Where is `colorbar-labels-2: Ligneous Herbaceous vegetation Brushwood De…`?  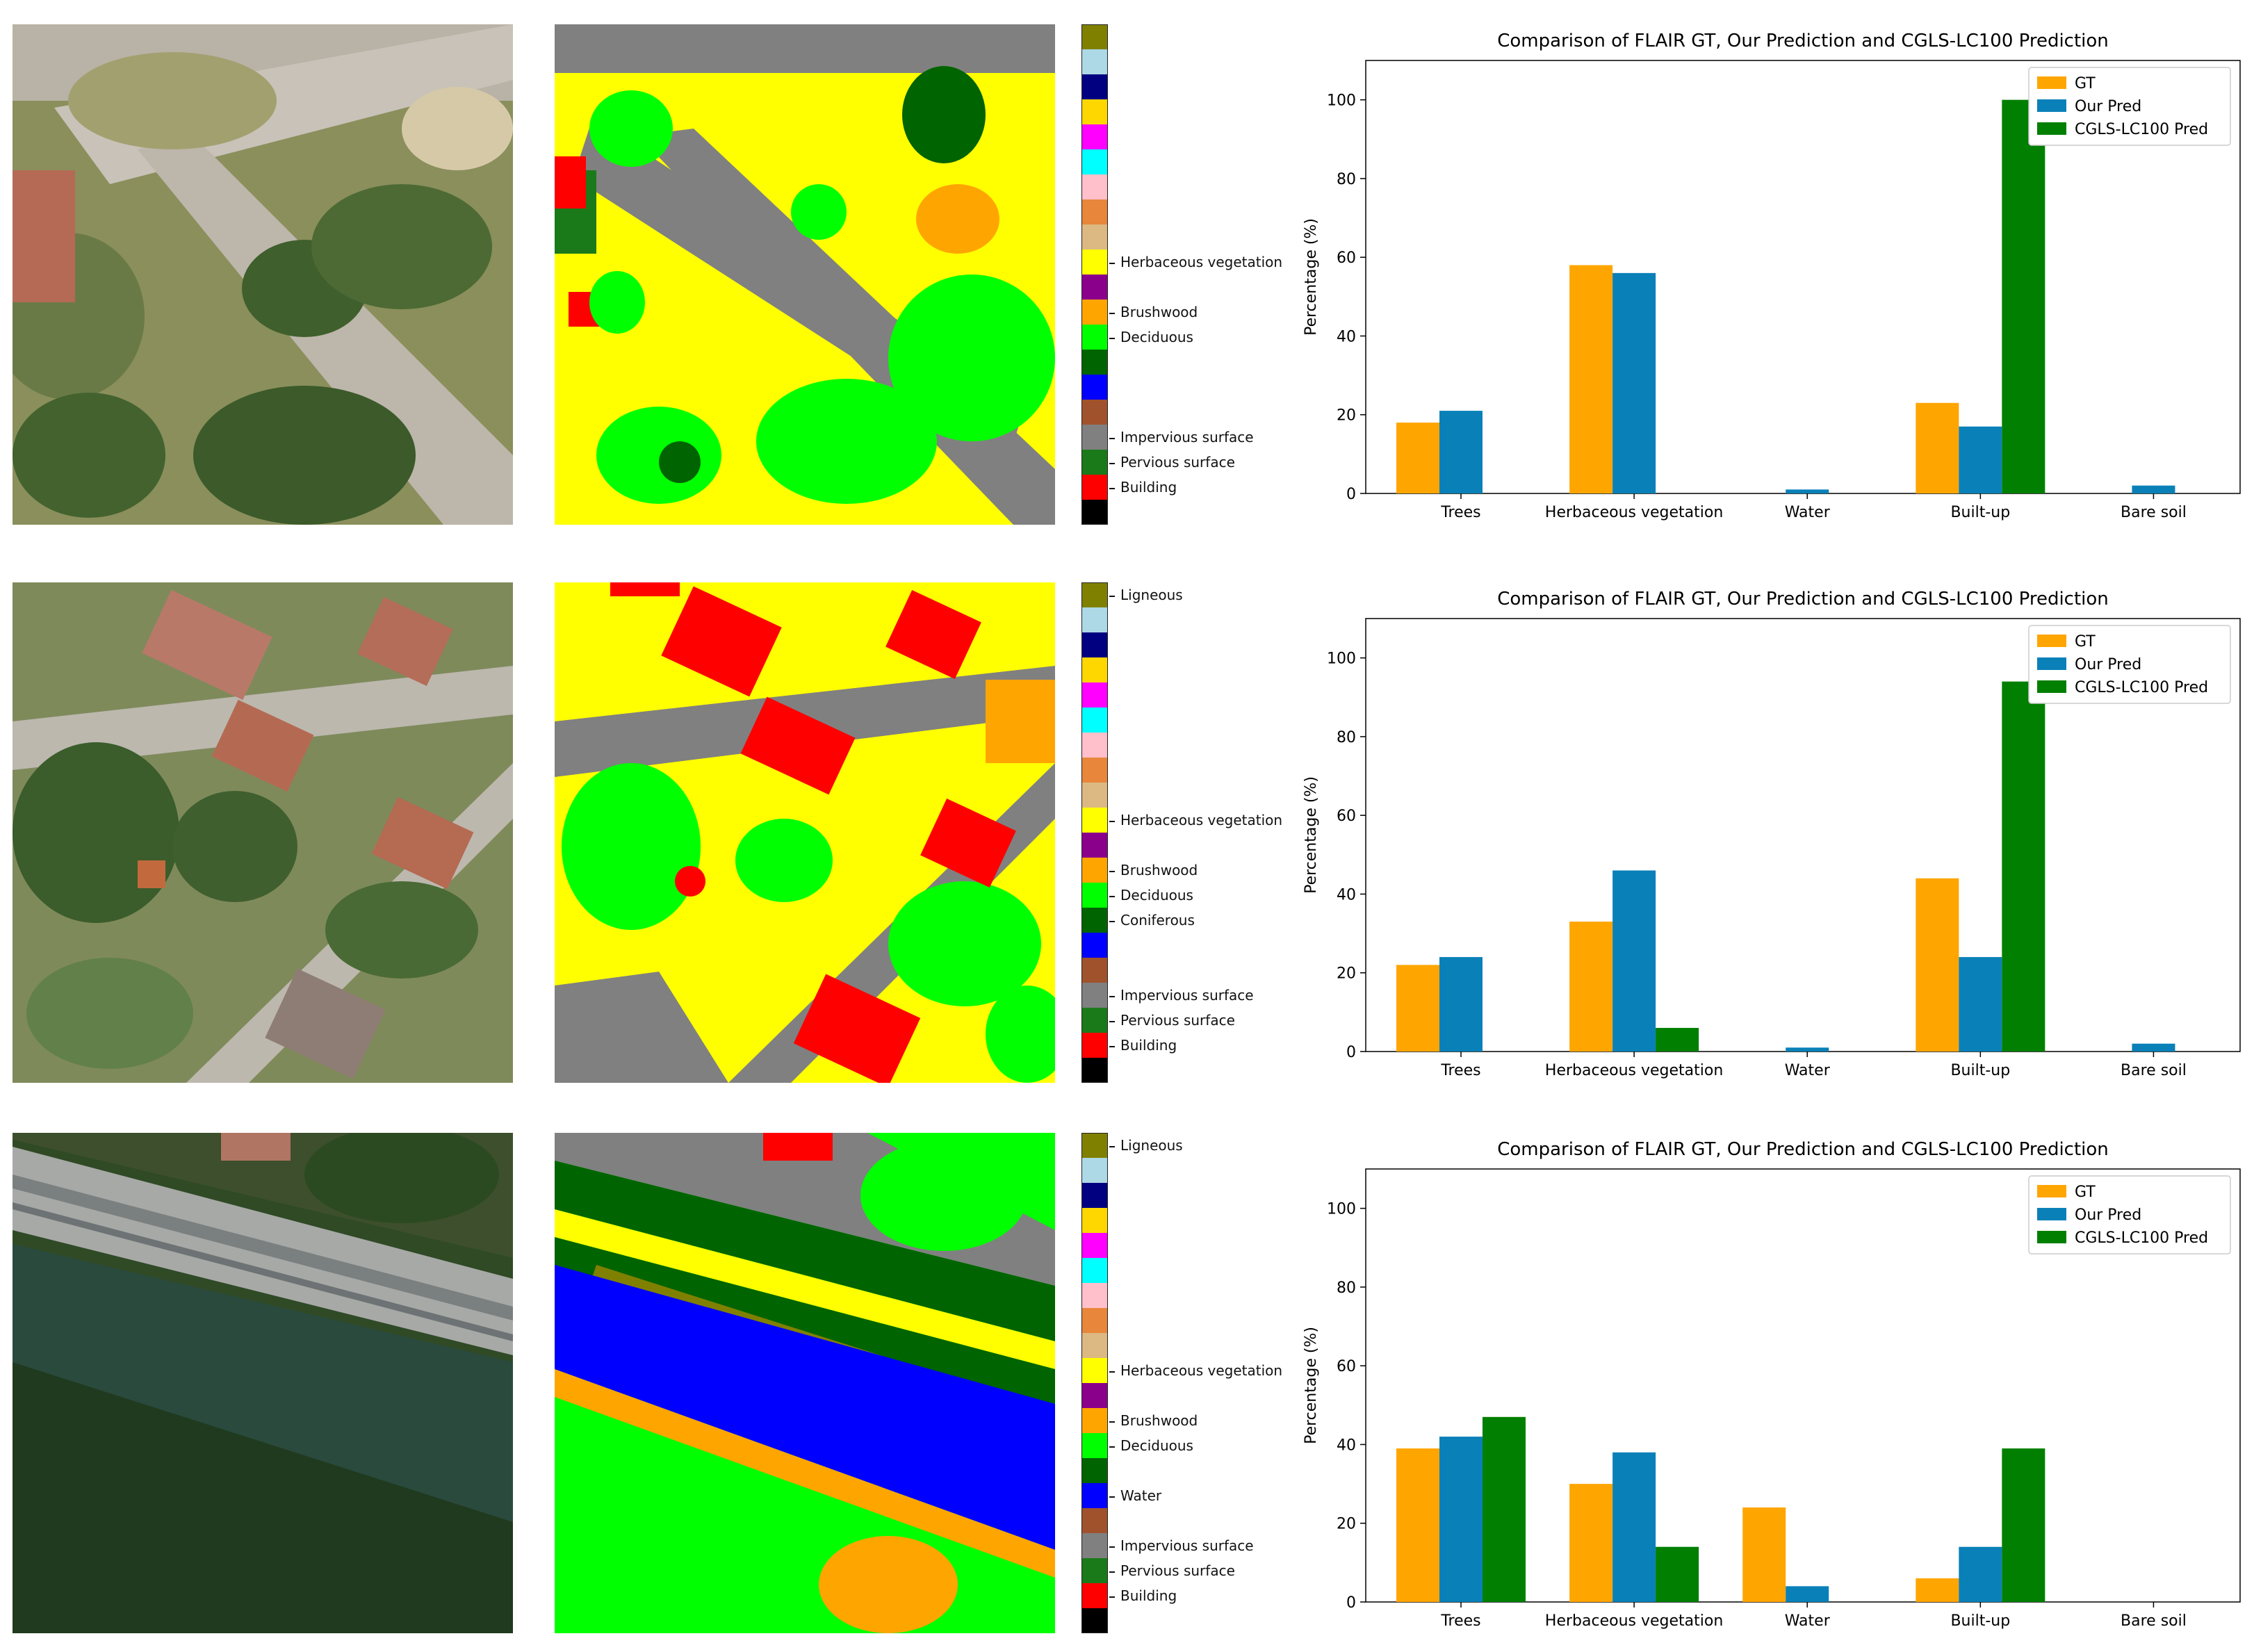 colorbar-labels-2: Ligneous Herbaceous vegetation Brushwood De… is located at coordinates (1206, 832).